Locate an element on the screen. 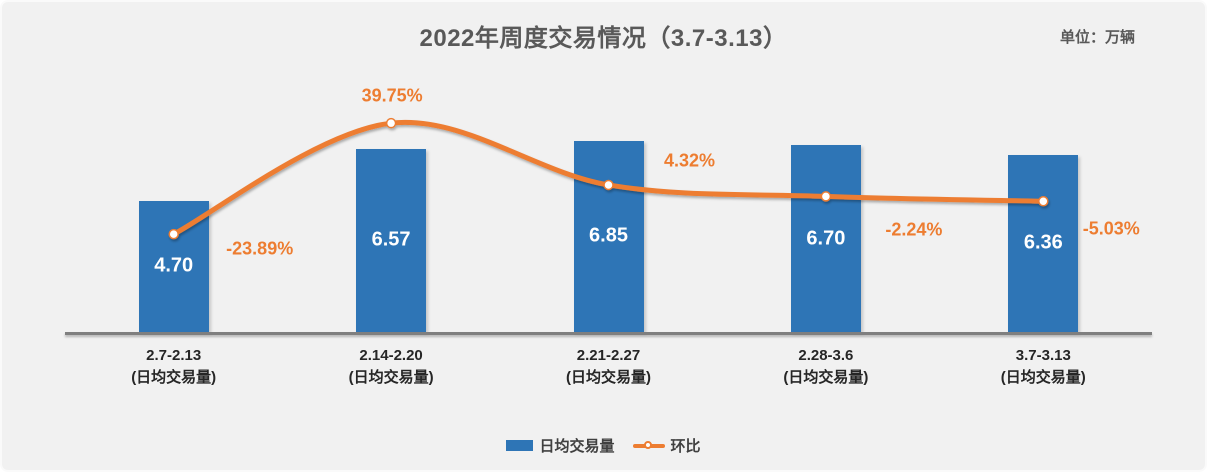  legend: 日均交易量 环比 is located at coordinates (603, 445).